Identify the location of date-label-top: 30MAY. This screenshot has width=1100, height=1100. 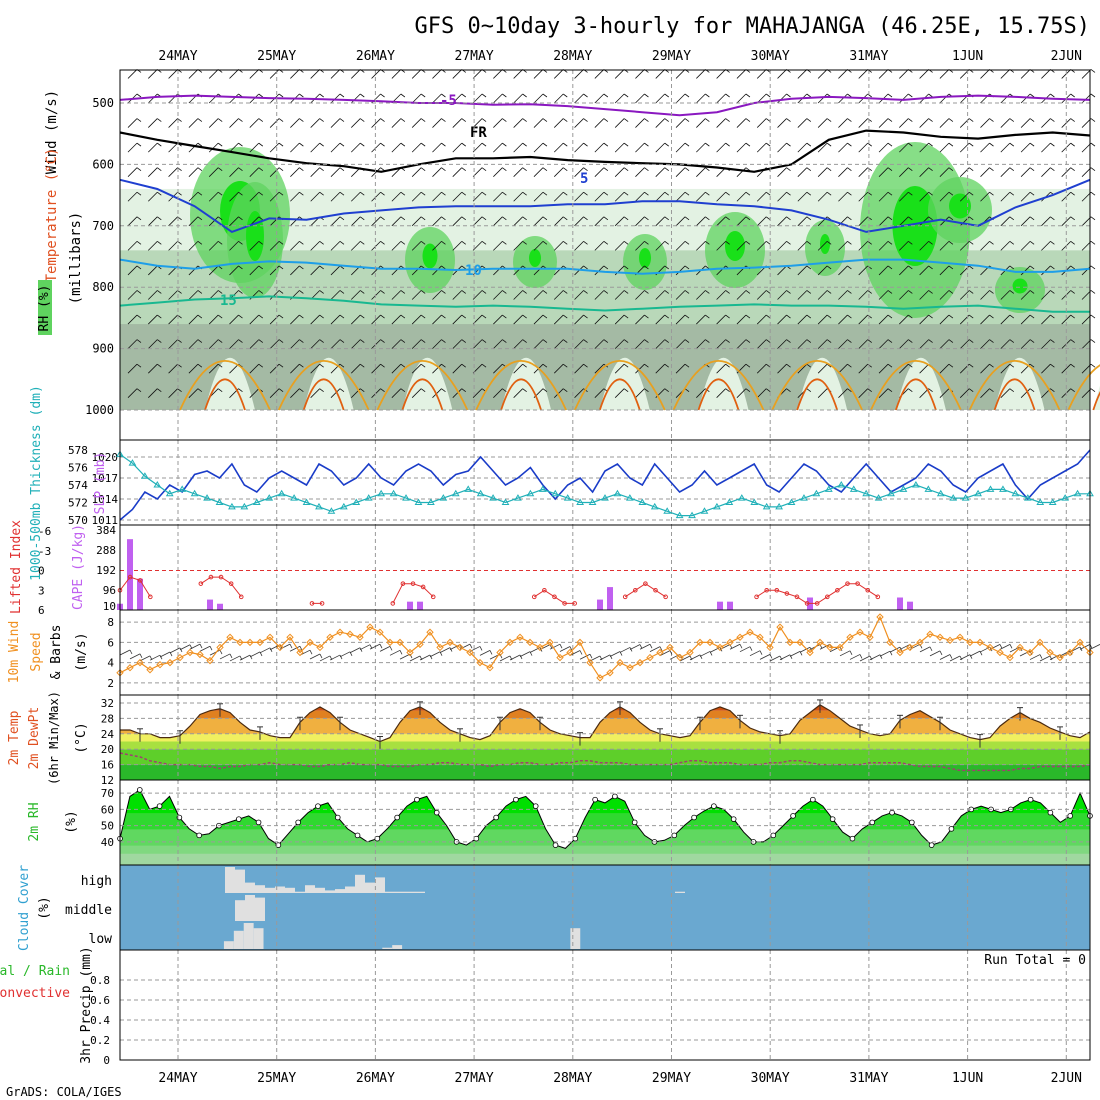
(770, 56).